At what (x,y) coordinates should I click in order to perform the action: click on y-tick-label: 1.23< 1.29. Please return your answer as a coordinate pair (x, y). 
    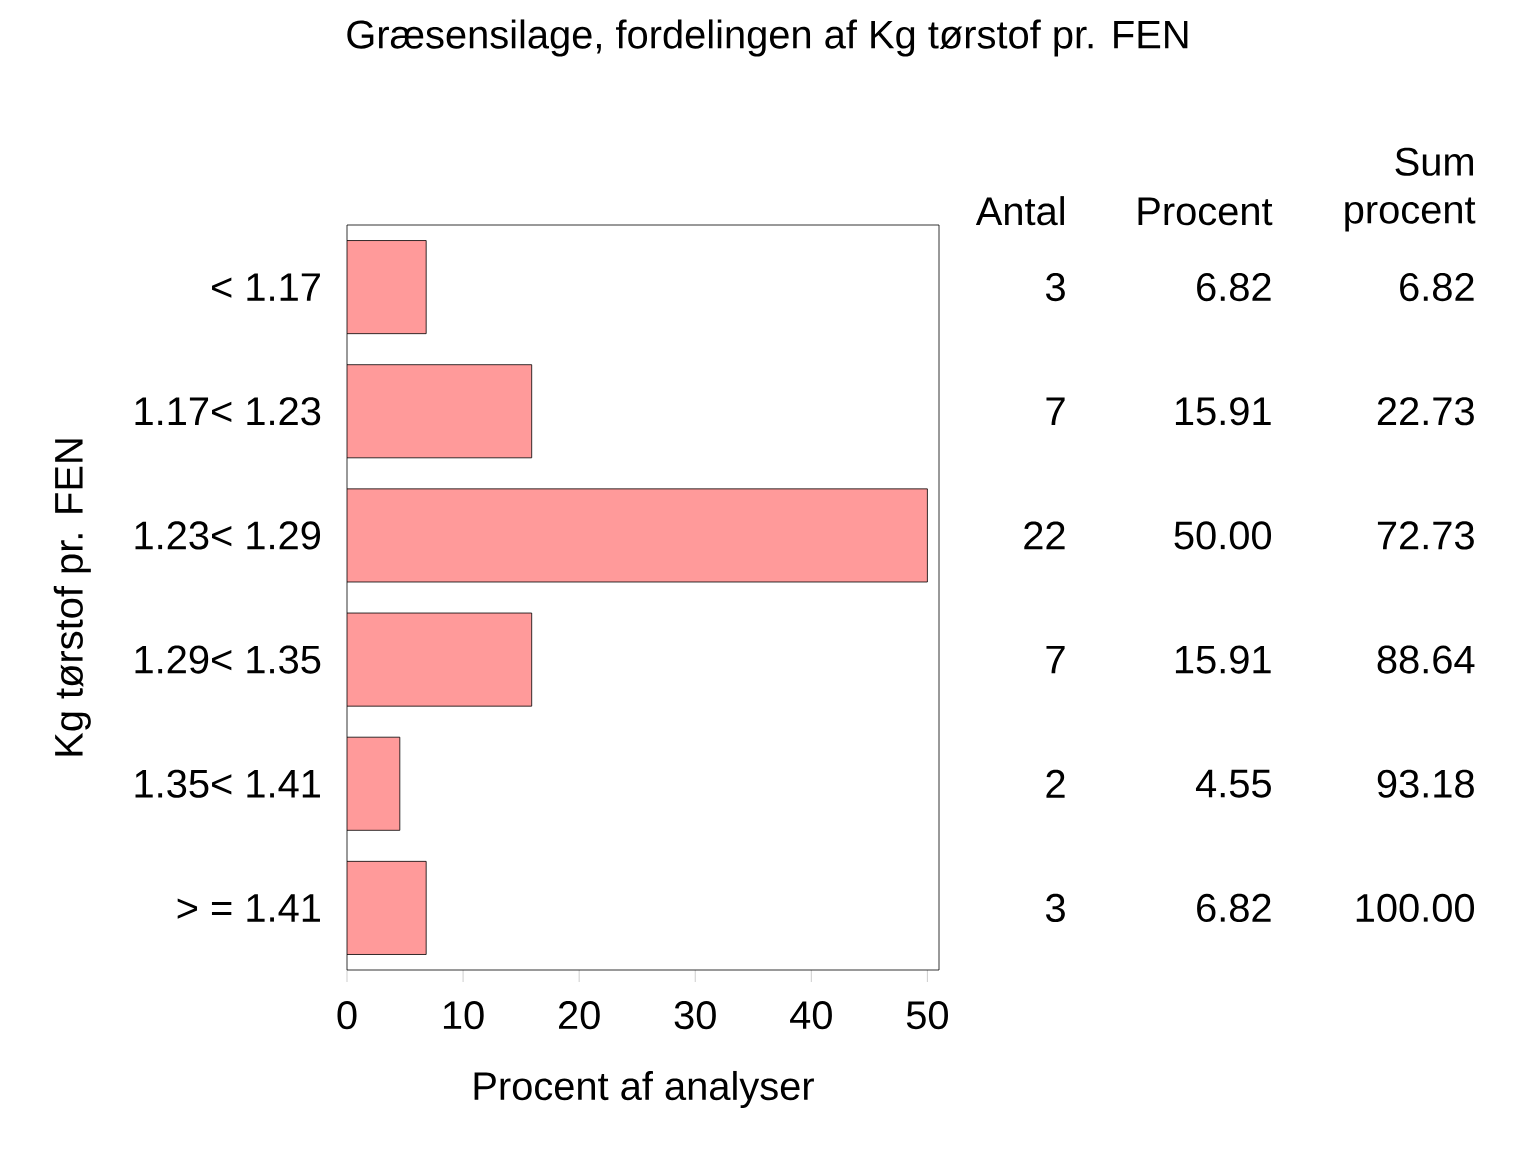
    Looking at the image, I should click on (228, 535).